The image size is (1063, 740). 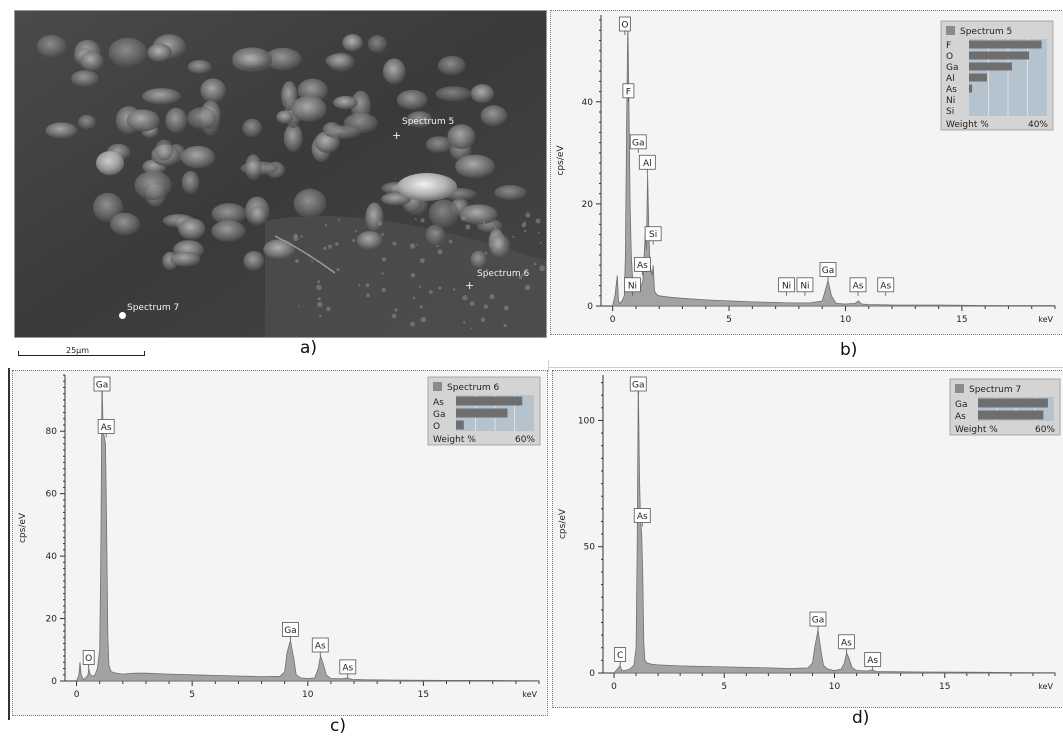 I want to click on legend-footer-label: Weight %, so click(x=454, y=440).